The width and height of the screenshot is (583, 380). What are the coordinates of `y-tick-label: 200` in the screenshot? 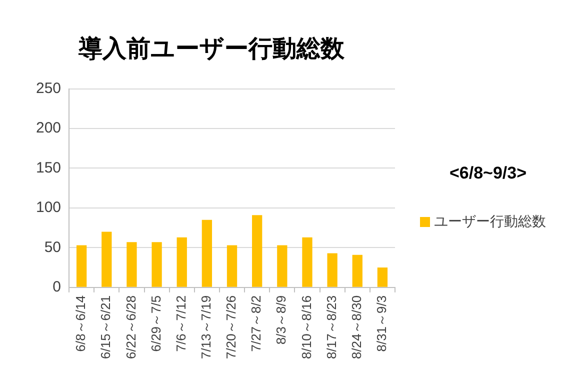 It's located at (49, 128).